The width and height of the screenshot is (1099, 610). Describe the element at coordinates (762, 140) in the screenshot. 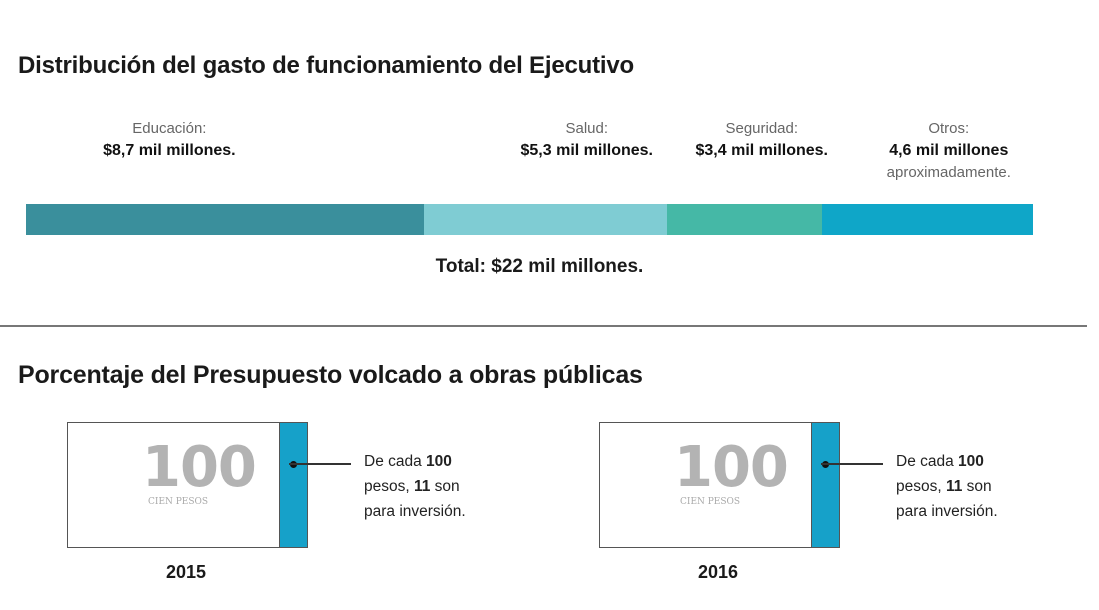

I see `segment-label-3: Seguridad: $3,4 mil millones.` at that location.